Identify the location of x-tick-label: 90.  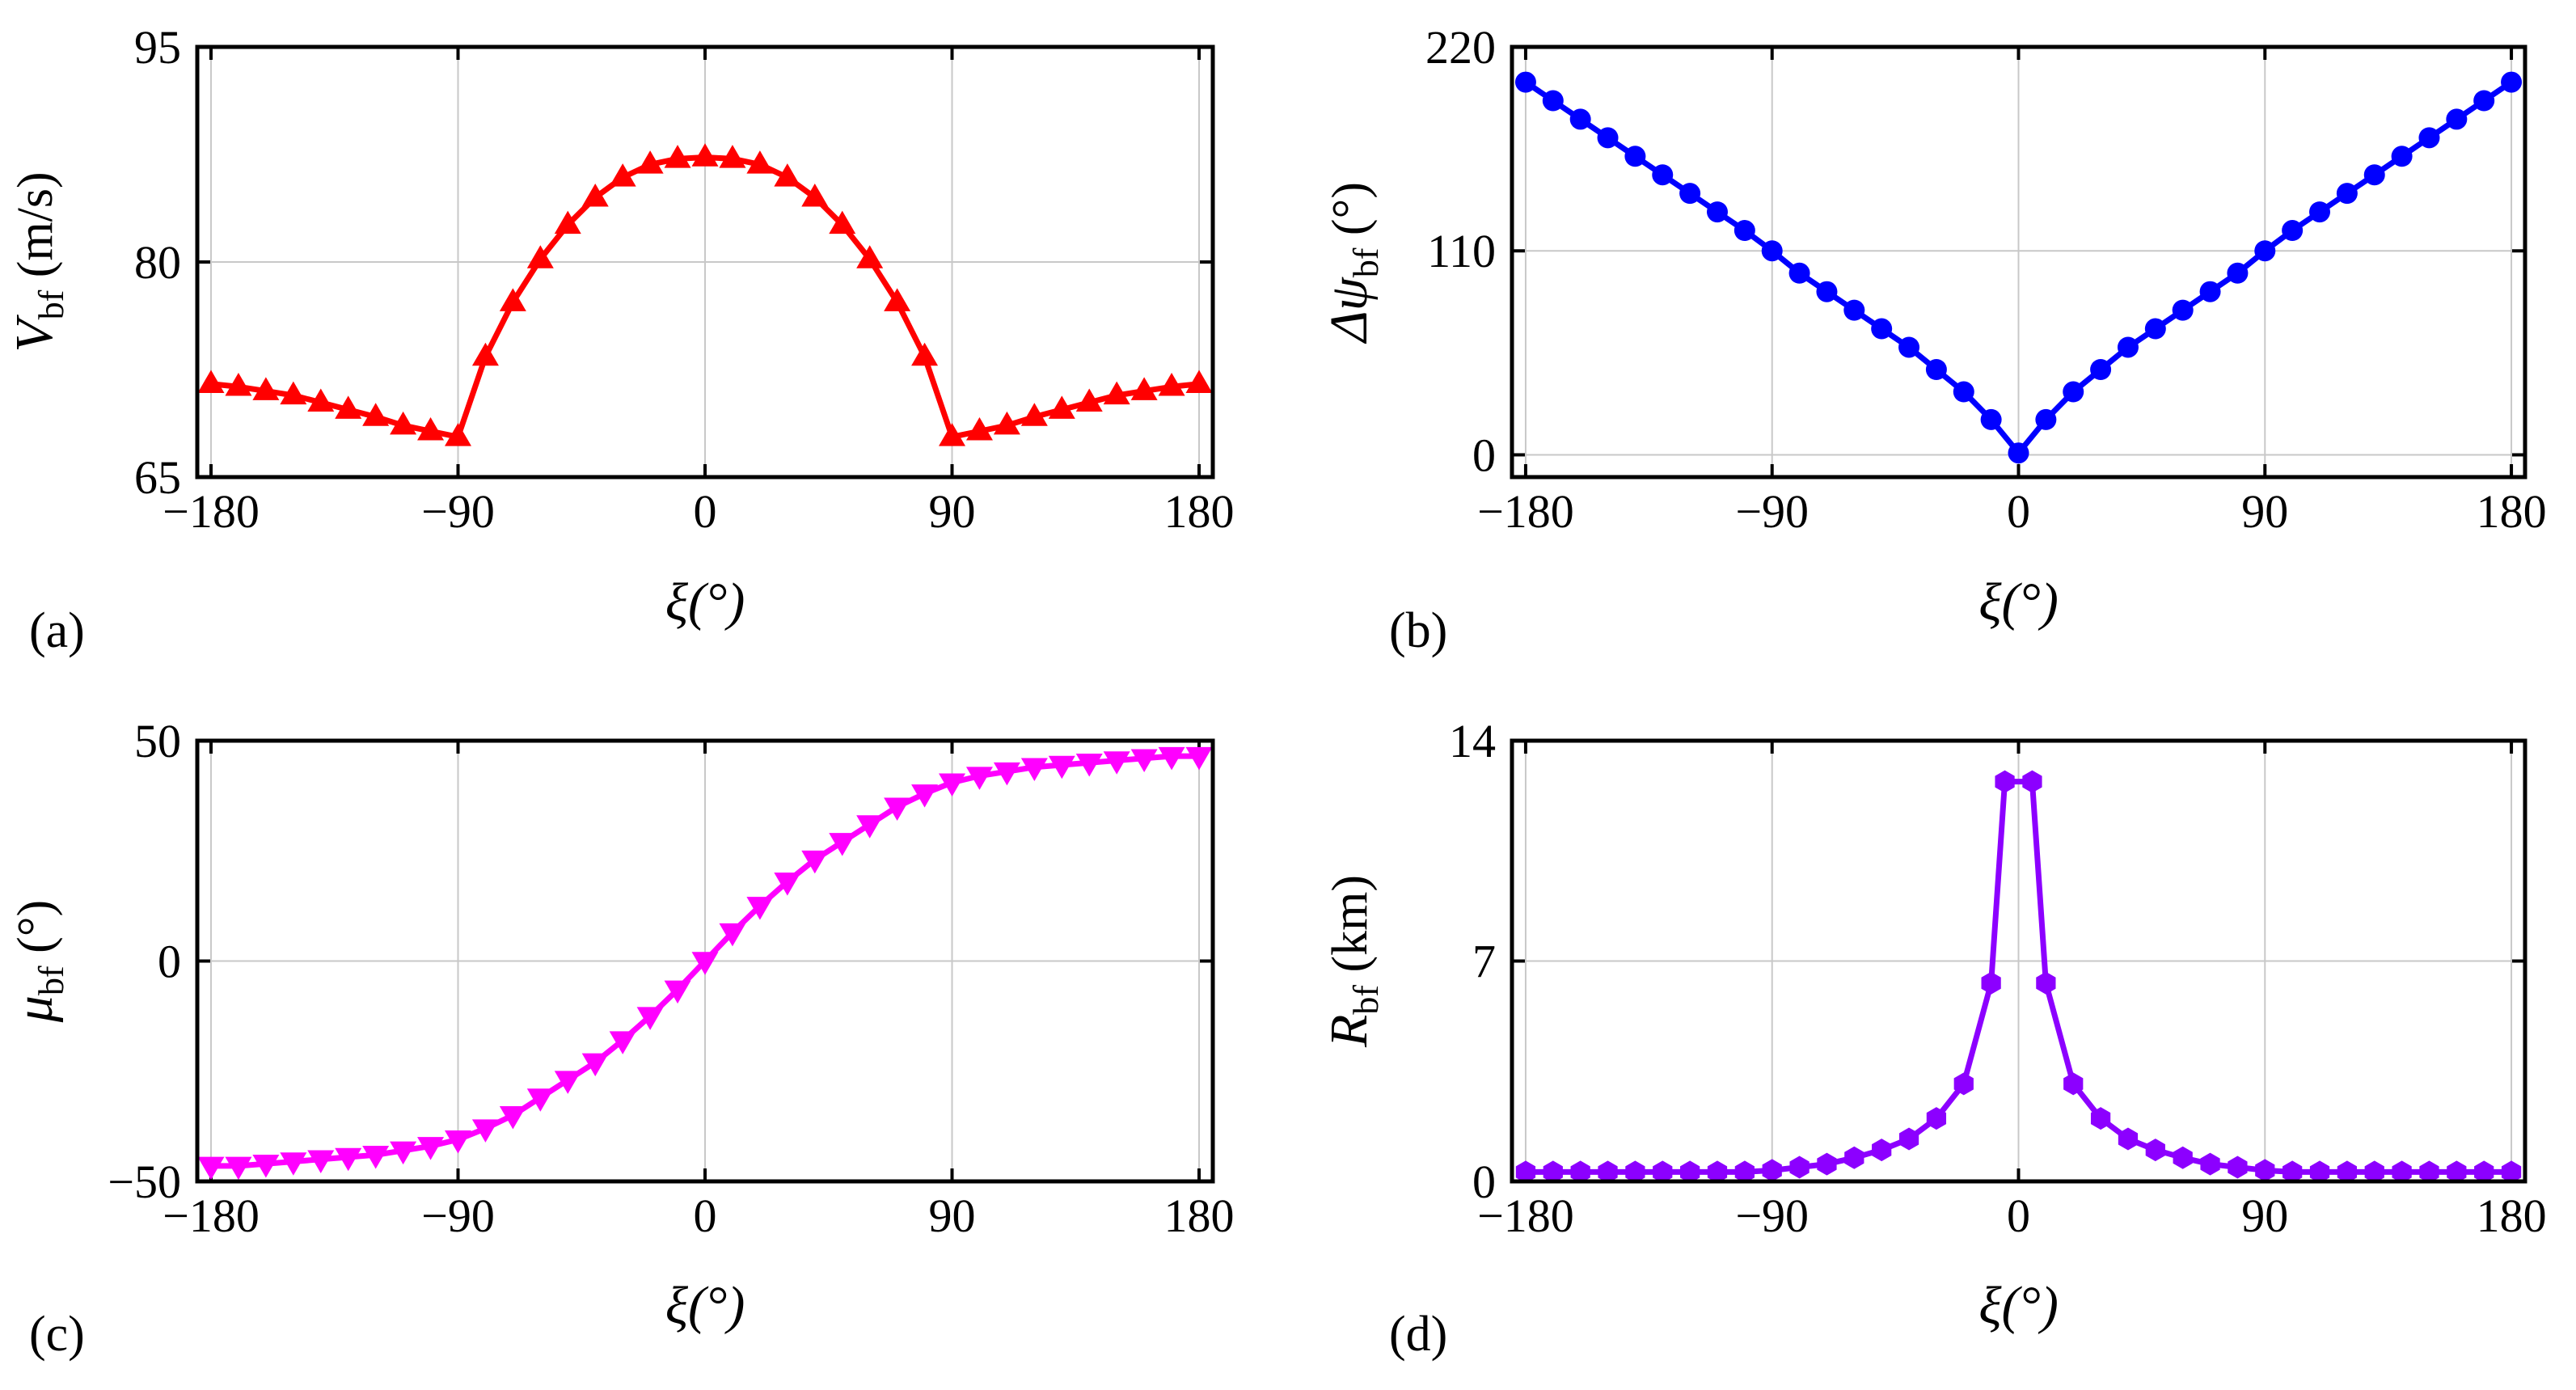
(952, 511).